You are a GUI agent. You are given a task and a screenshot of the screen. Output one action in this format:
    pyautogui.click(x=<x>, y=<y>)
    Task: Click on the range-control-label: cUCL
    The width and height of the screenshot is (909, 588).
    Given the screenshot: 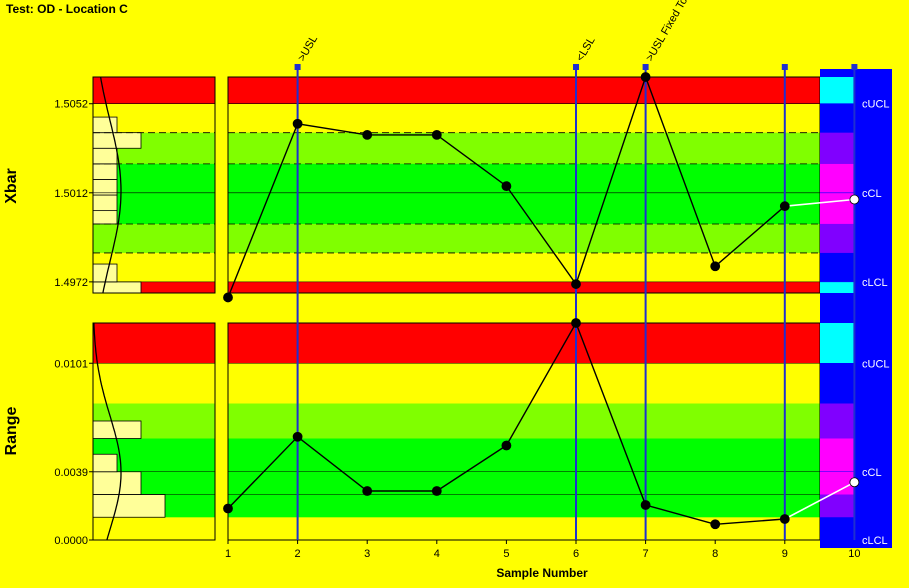 What is the action you would take?
    pyautogui.click(x=876, y=364)
    